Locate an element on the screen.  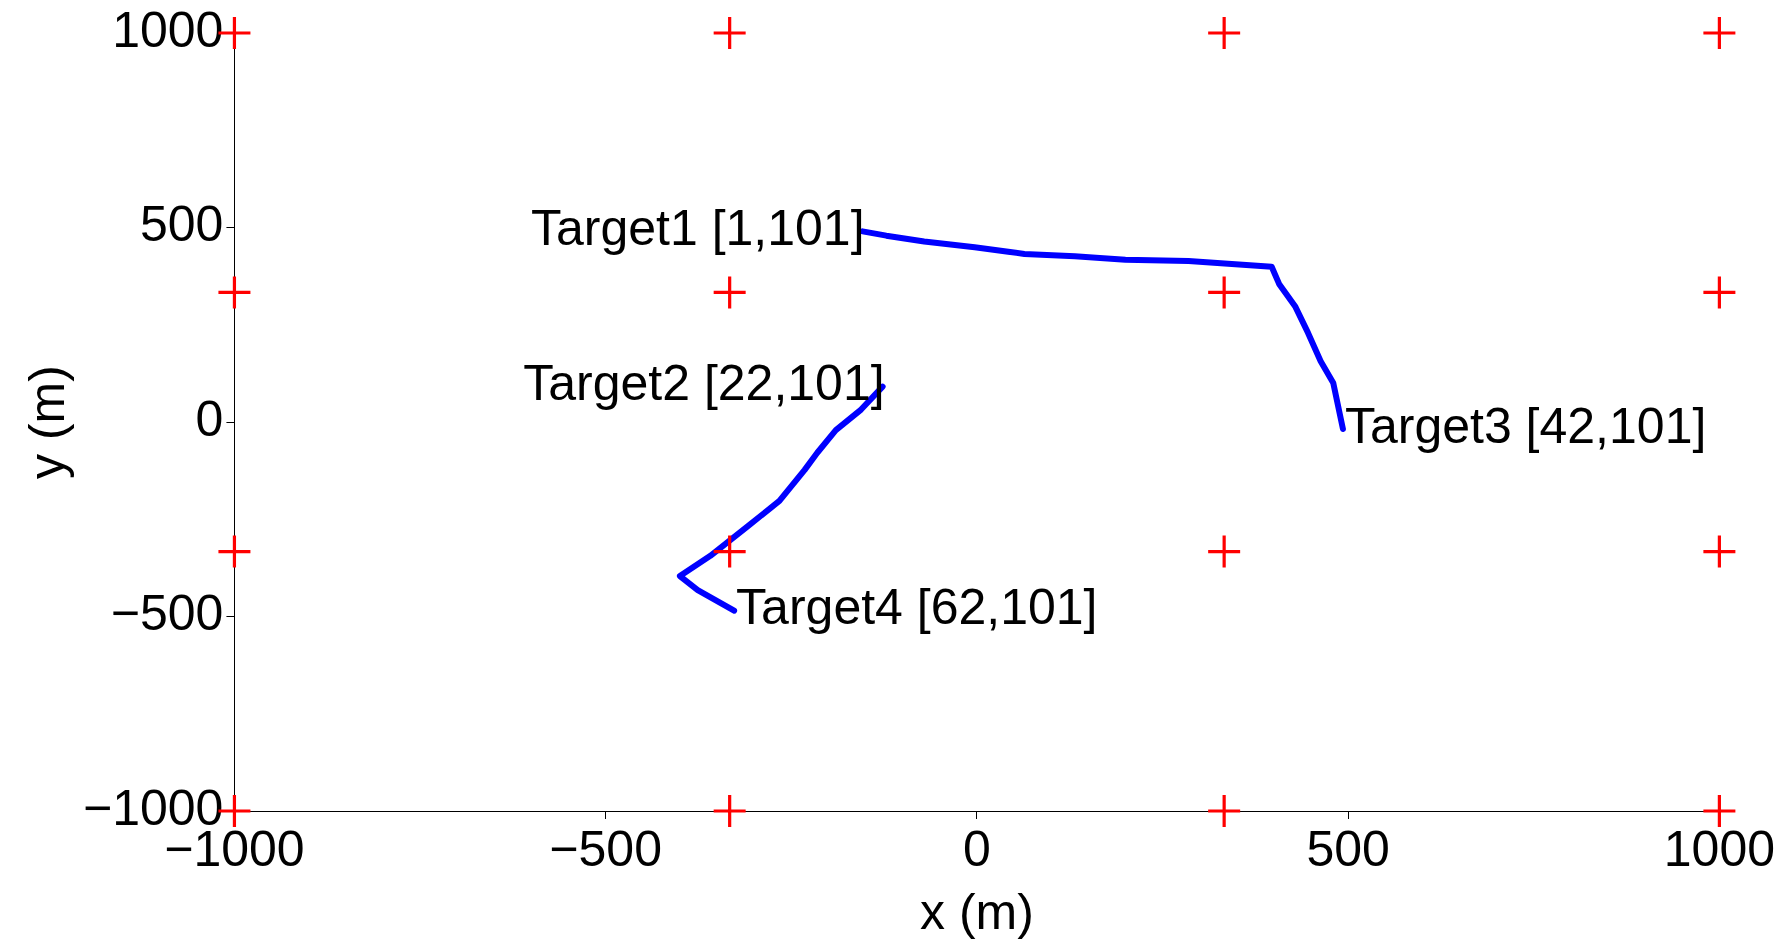
annotation: Target3 [42,101] is located at coordinates (1525, 425).